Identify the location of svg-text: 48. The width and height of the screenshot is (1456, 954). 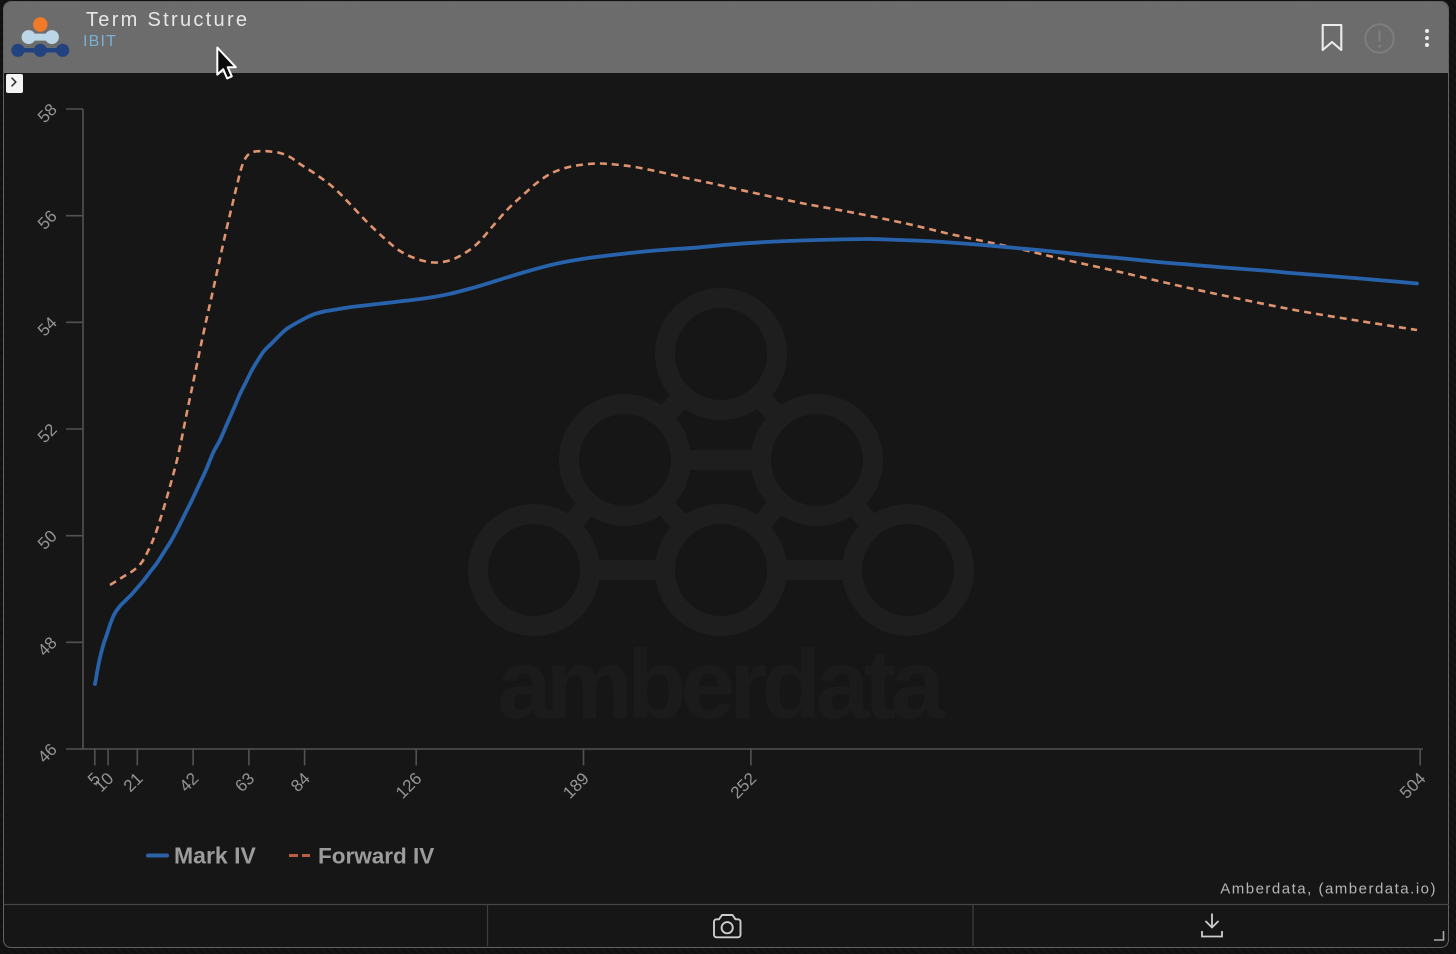
(47, 646).